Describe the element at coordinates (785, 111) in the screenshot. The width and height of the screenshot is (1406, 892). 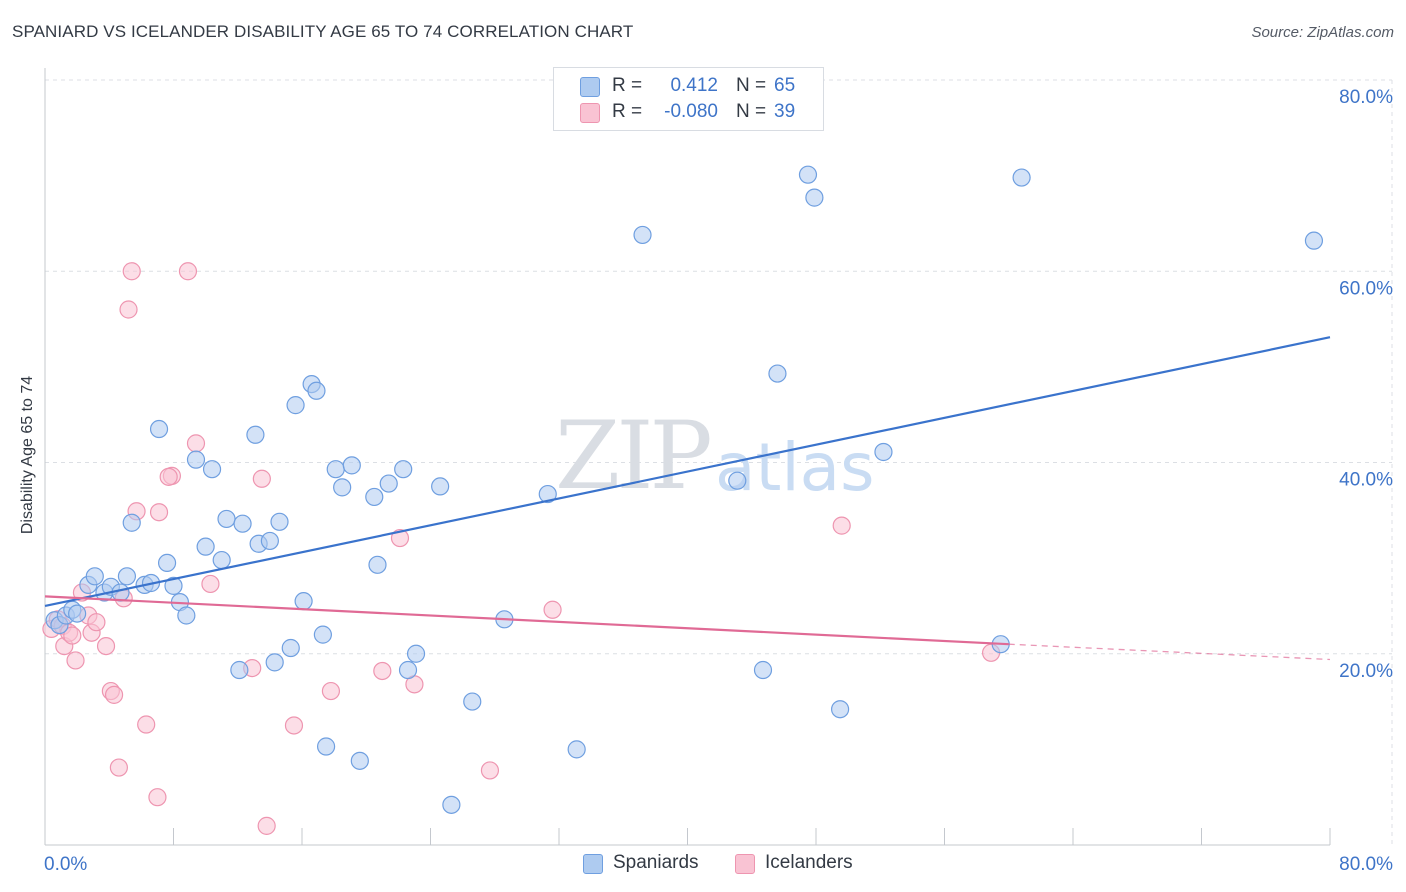
I see `legend-n-value: 39` at that location.